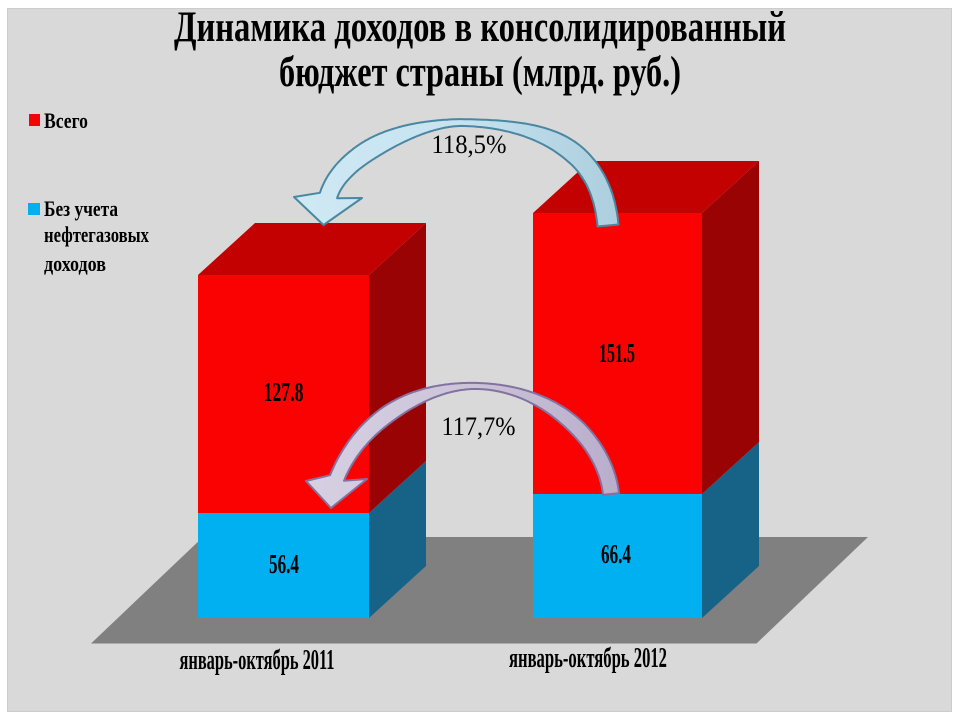 The height and width of the screenshot is (720, 960). What do you see at coordinates (81, 208) in the screenshot?
I see `svg-text: Без учета` at bounding box center [81, 208].